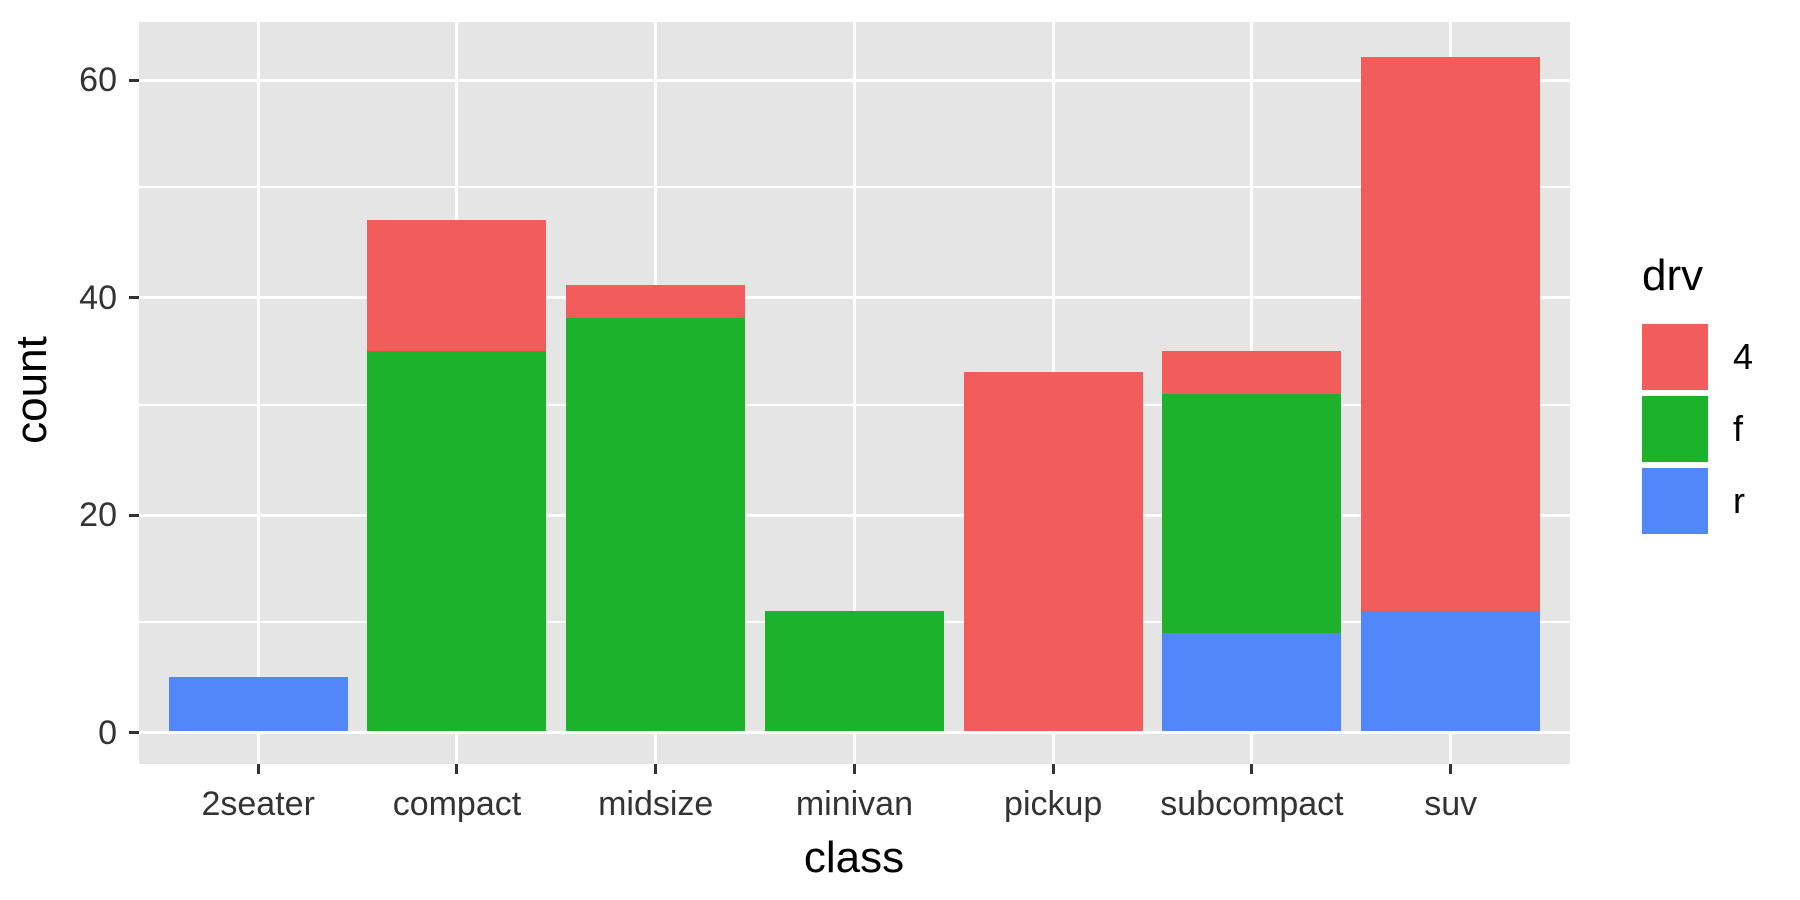 This screenshot has width=1800, height=900. What do you see at coordinates (258, 769) in the screenshot?
I see `x-tick-2seater` at bounding box center [258, 769].